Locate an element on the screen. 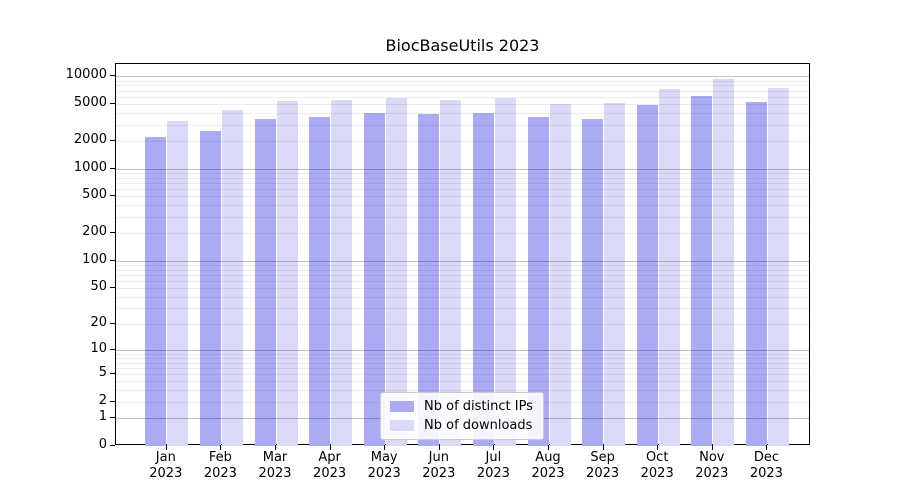 Image resolution: width=900 pixels, height=500 pixels. bar-apr-distinct-ips is located at coordinates (320, 281).